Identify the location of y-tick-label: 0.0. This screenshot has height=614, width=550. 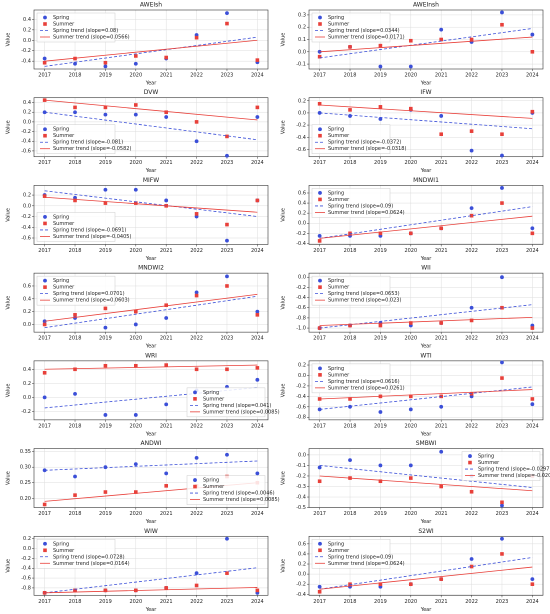
(27, 206).